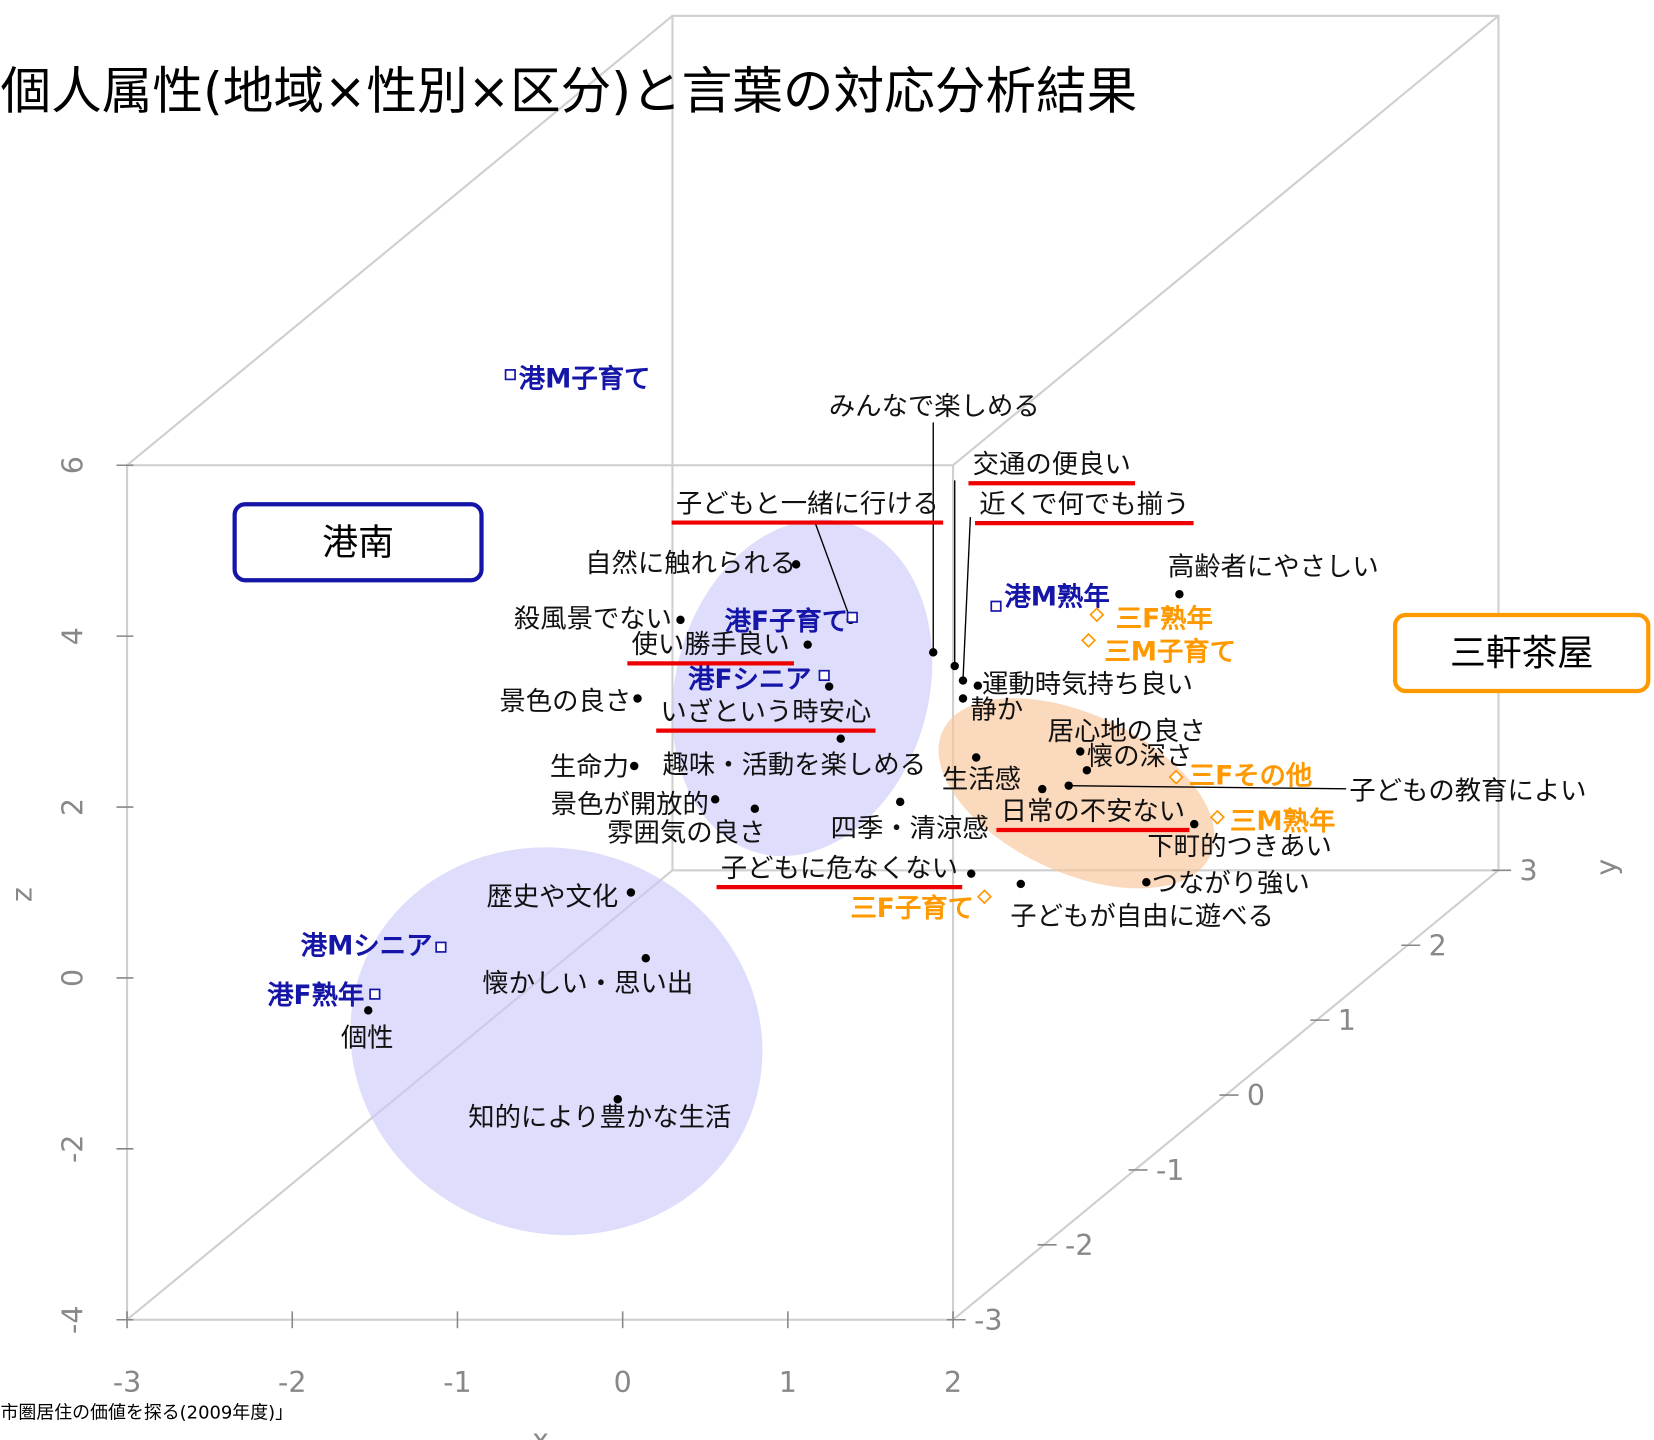  What do you see at coordinates (593, 619) in the screenshot?
I see `word-label: 殺風景でない` at bounding box center [593, 619].